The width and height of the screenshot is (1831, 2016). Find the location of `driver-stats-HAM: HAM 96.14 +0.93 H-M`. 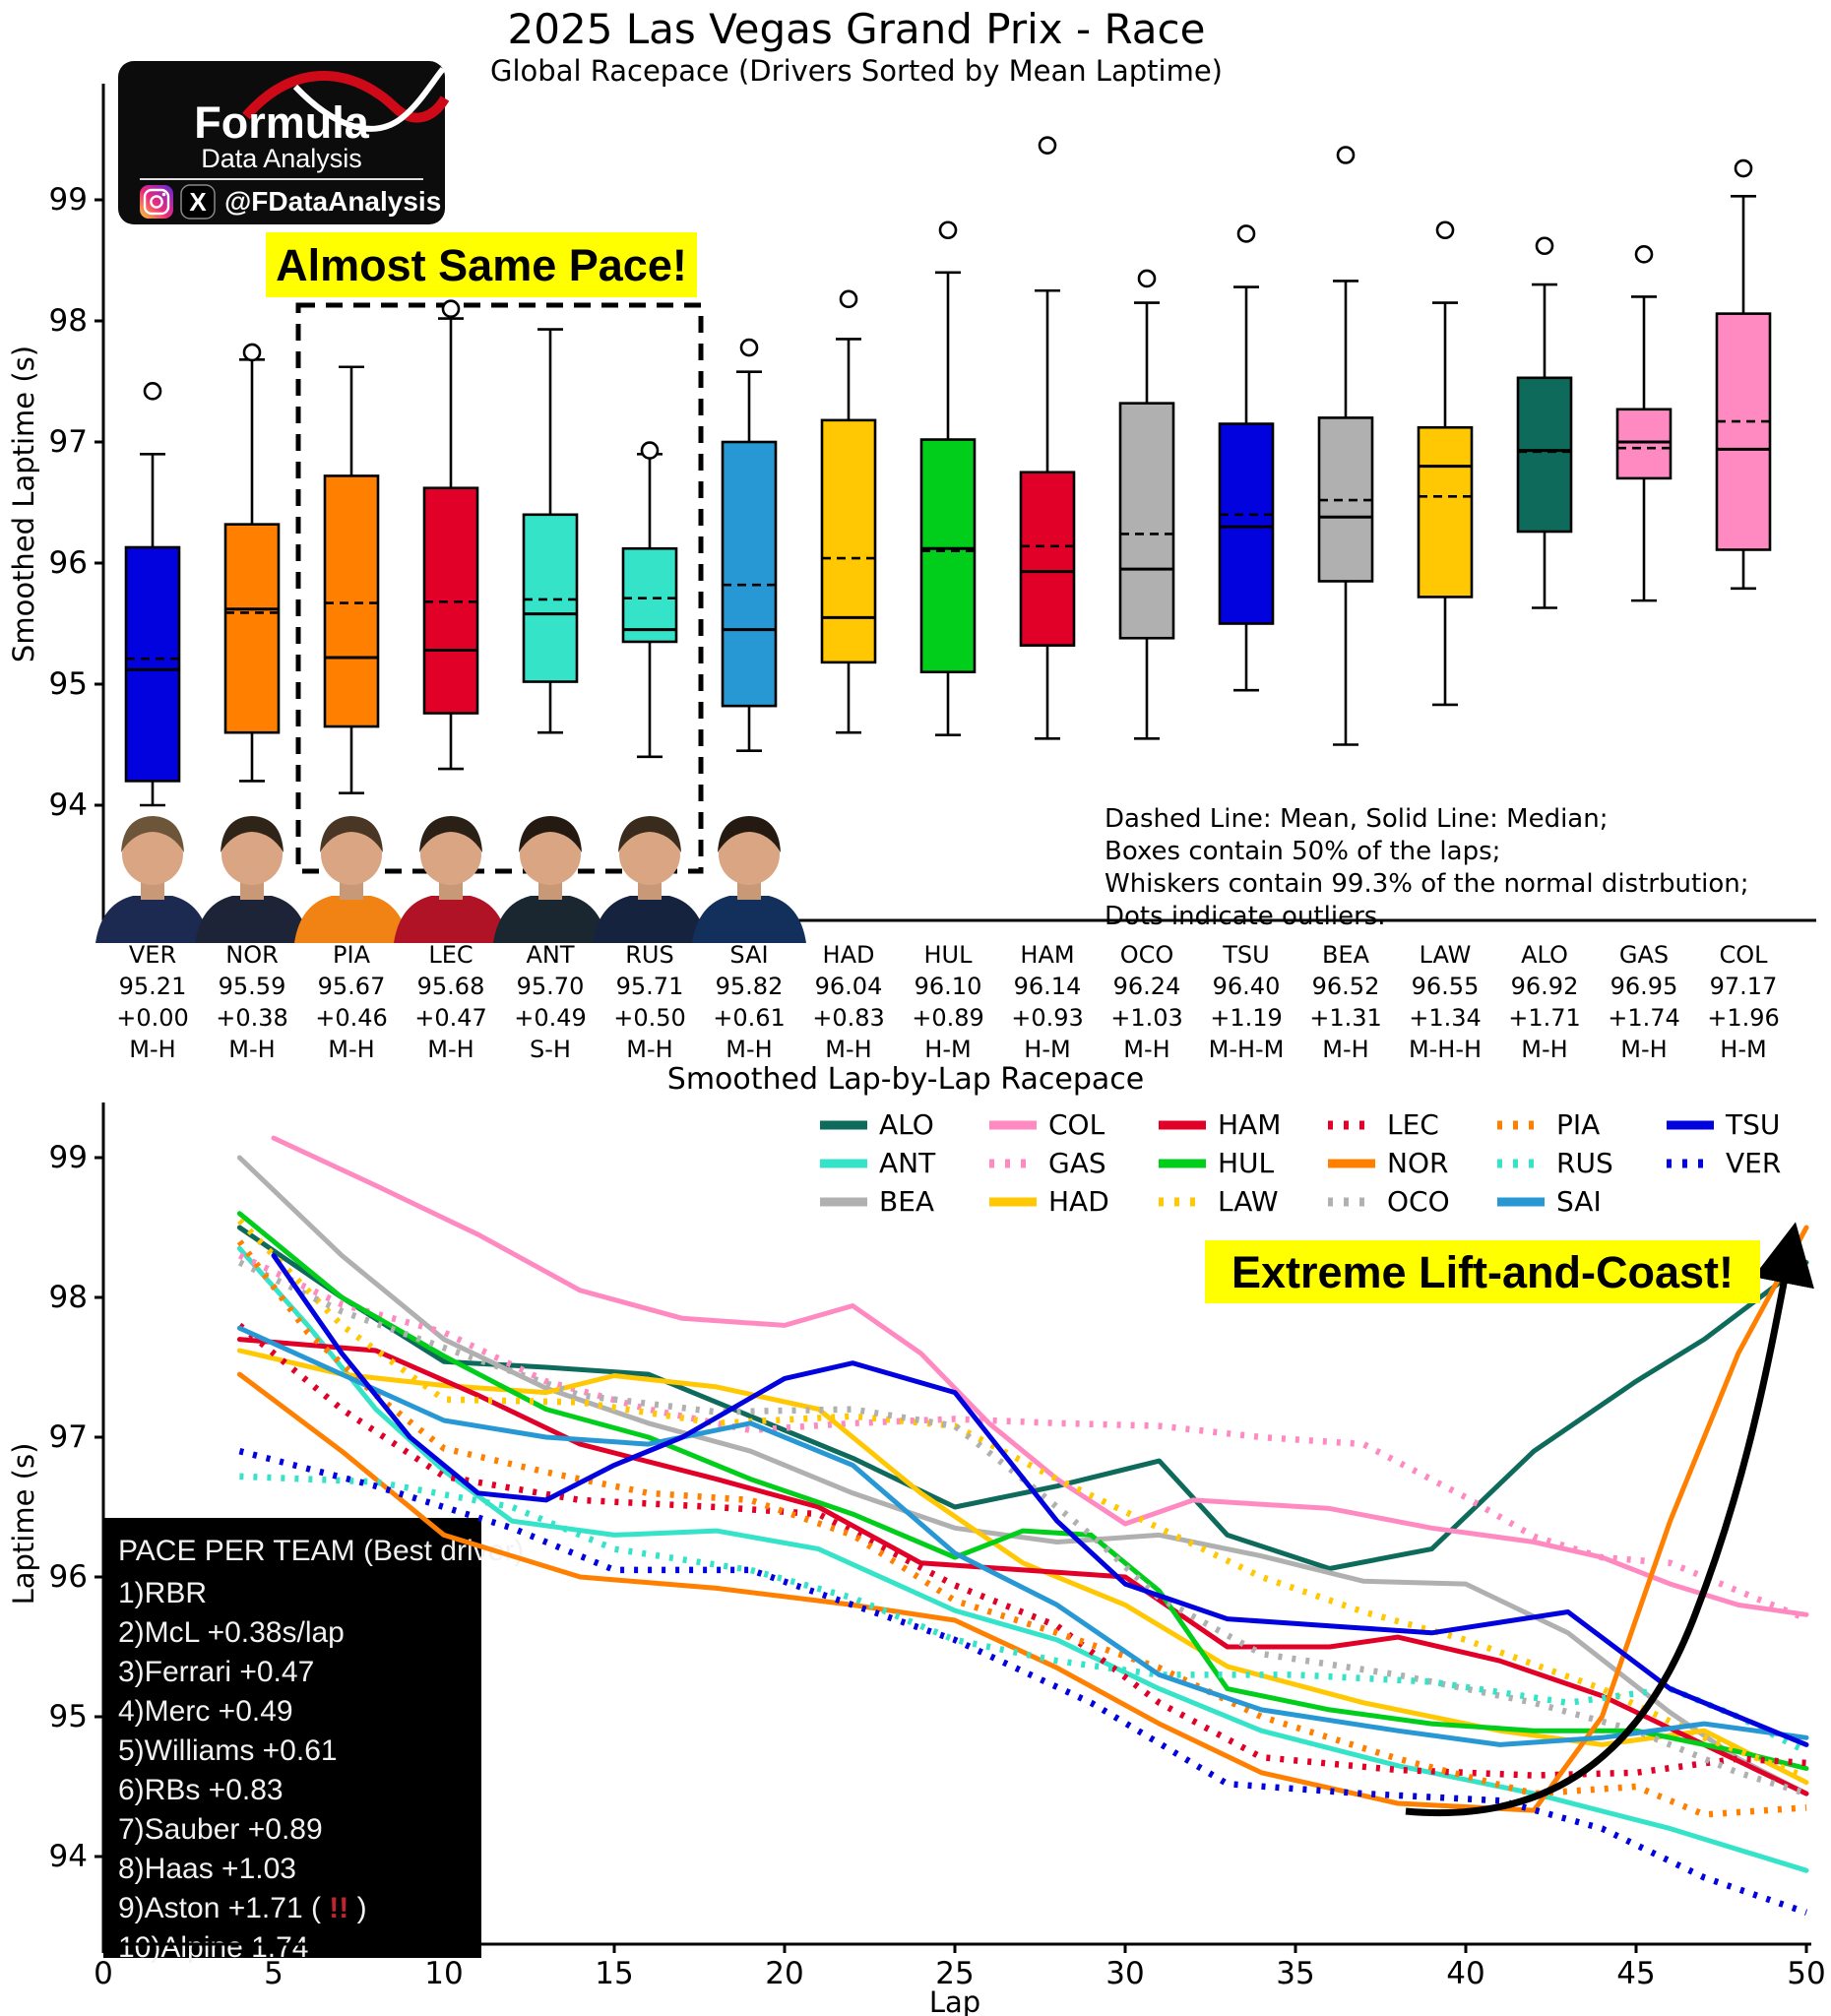

driver-stats-HAM: HAM 96.14 +0.93 H-M is located at coordinates (1047, 1002).